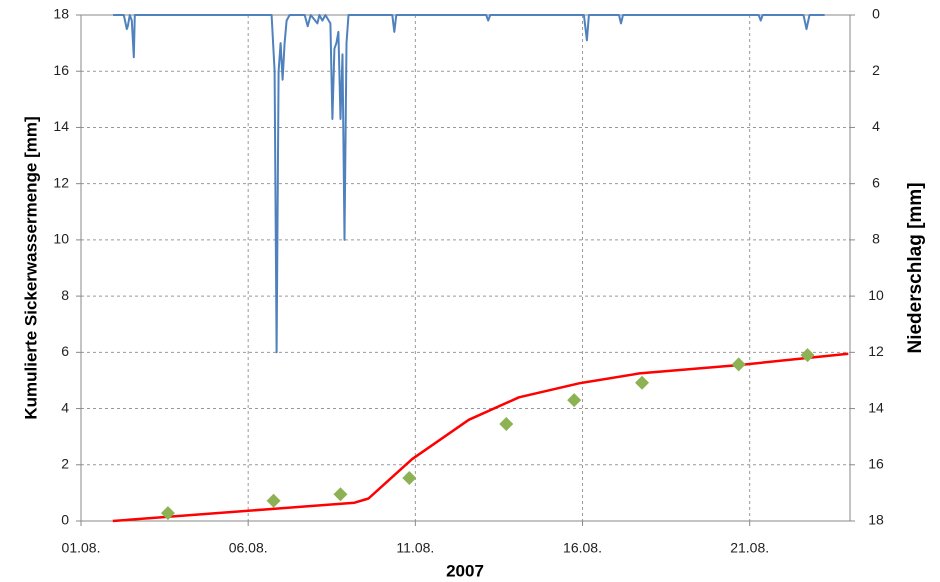  What do you see at coordinates (65, 295) in the screenshot?
I see `y-tick-label: 8` at bounding box center [65, 295].